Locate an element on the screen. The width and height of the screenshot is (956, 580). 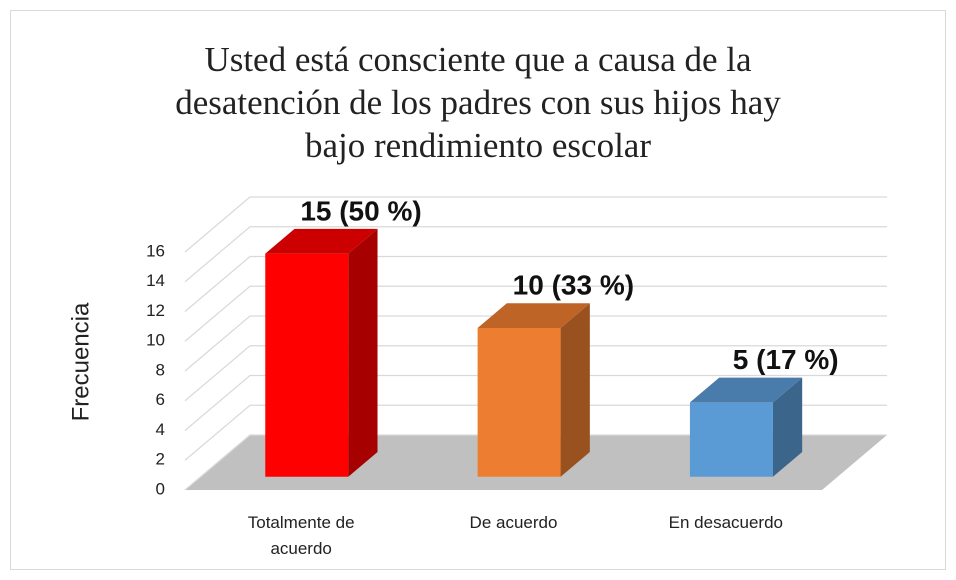
y-tick-label: 12 is located at coordinates (155, 310).